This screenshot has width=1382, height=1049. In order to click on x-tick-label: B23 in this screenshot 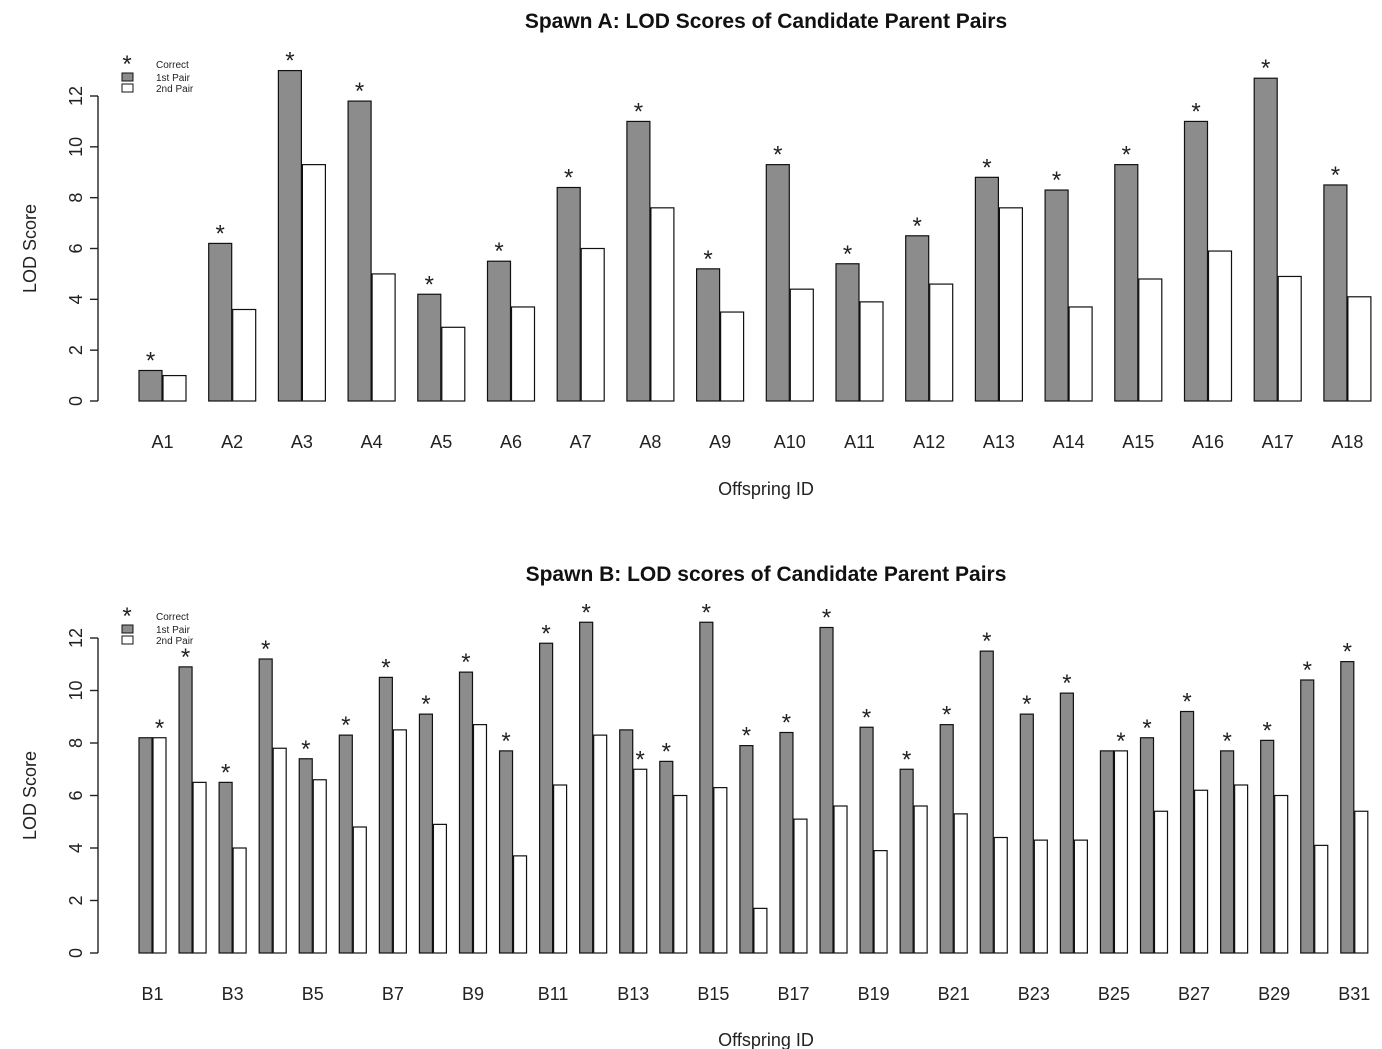, I will do `click(1034, 994)`.